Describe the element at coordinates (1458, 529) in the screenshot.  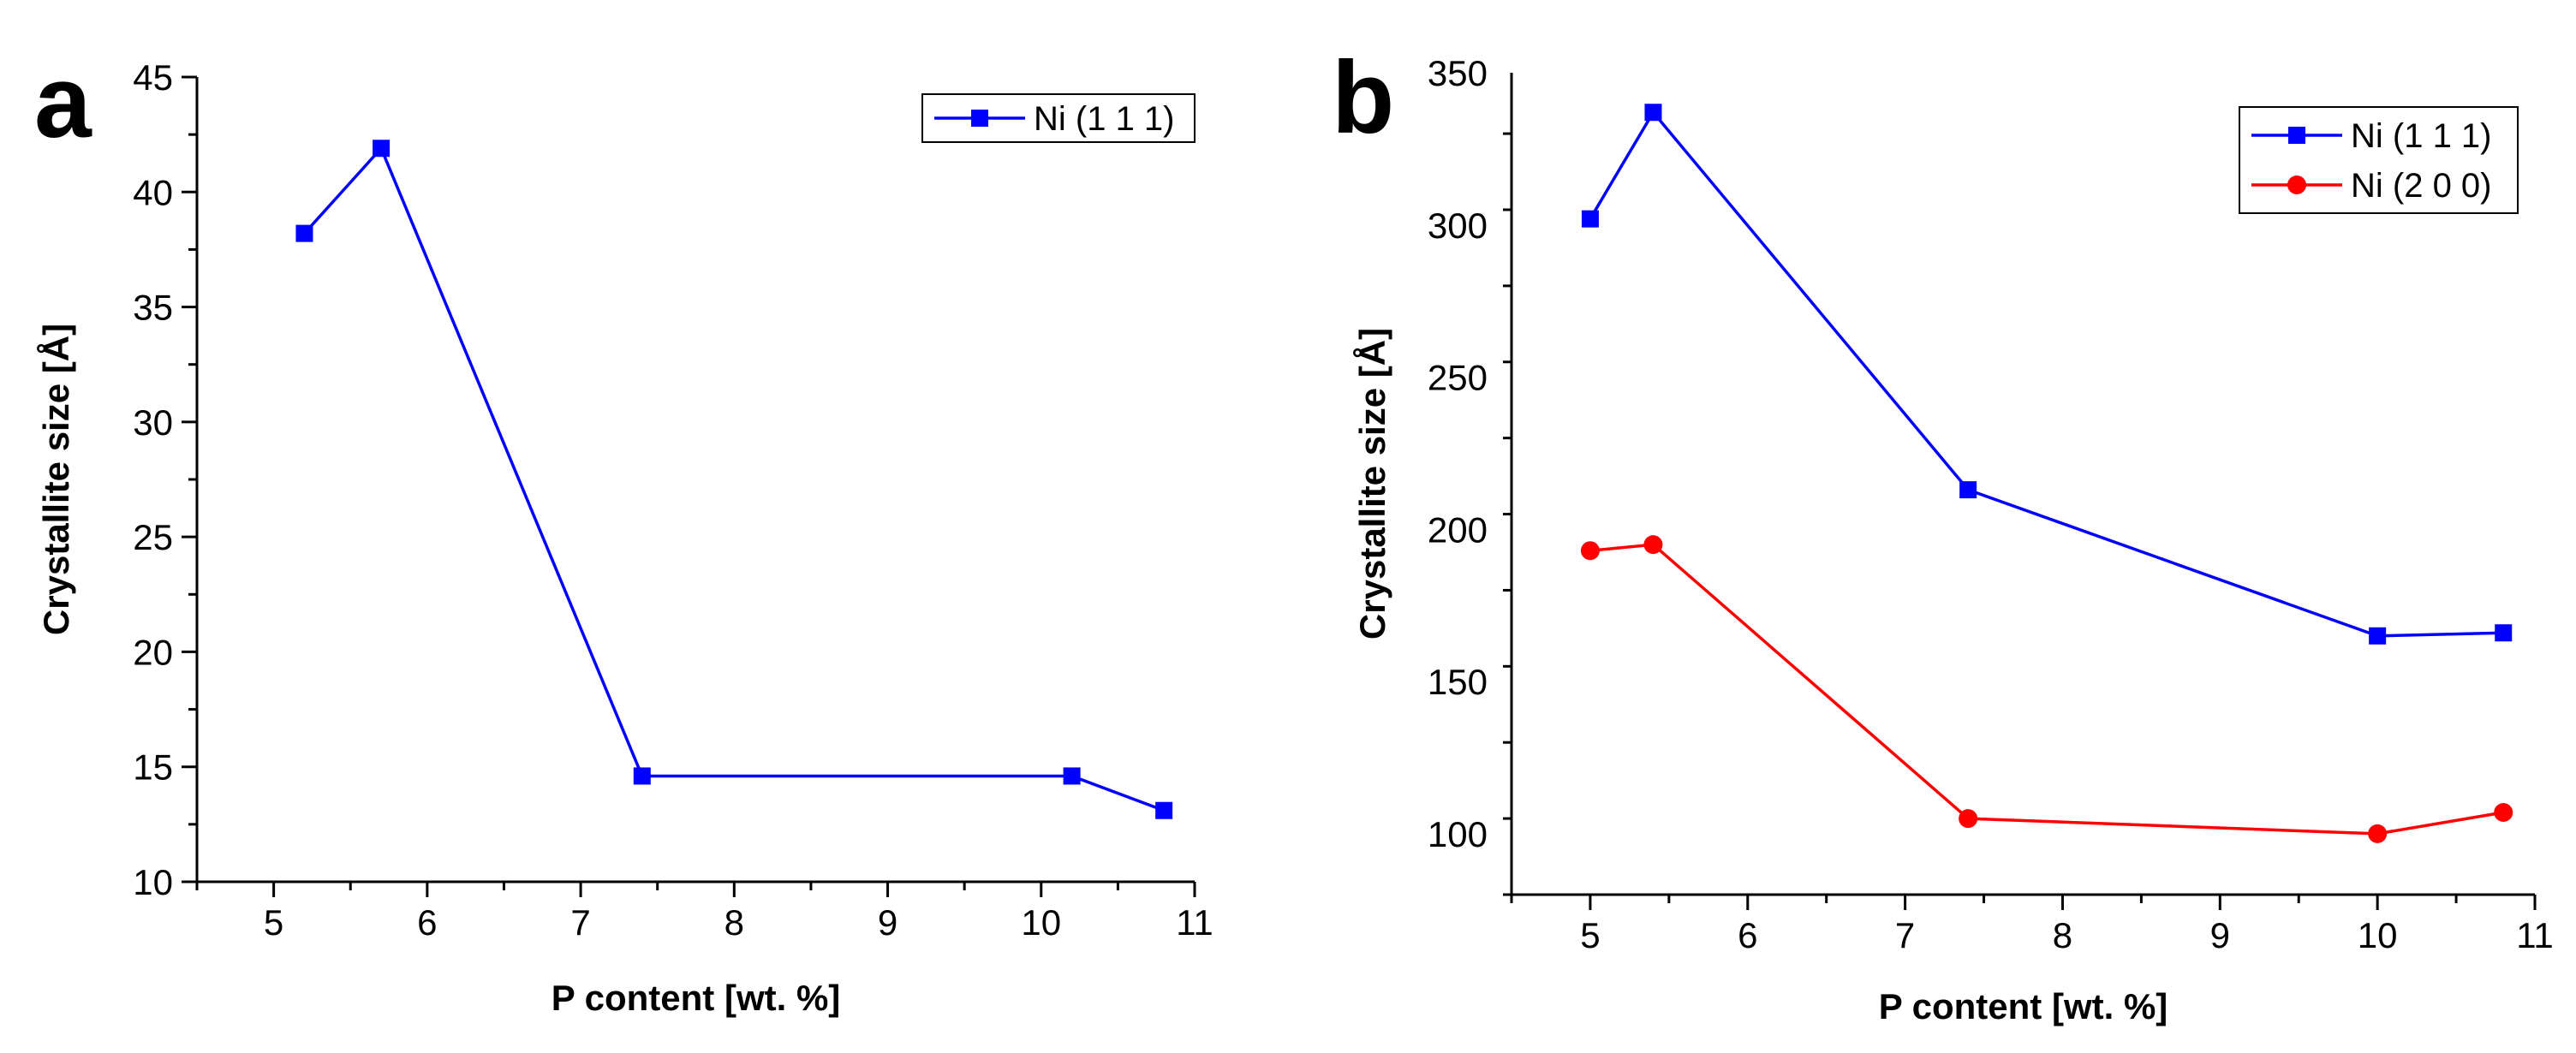
I see `y-tick-label: 200` at that location.